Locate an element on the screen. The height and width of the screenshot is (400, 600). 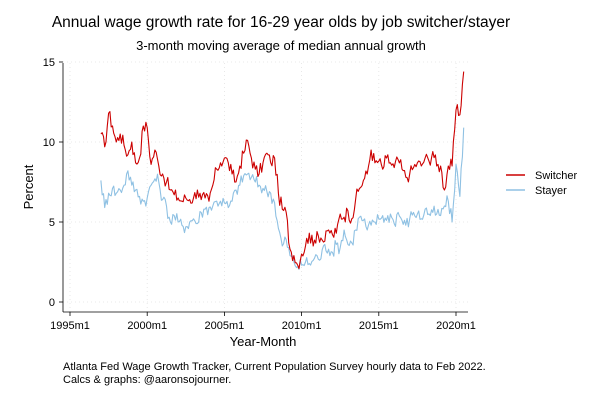
x-tick-label: 2000m1 is located at coordinates (147, 326).